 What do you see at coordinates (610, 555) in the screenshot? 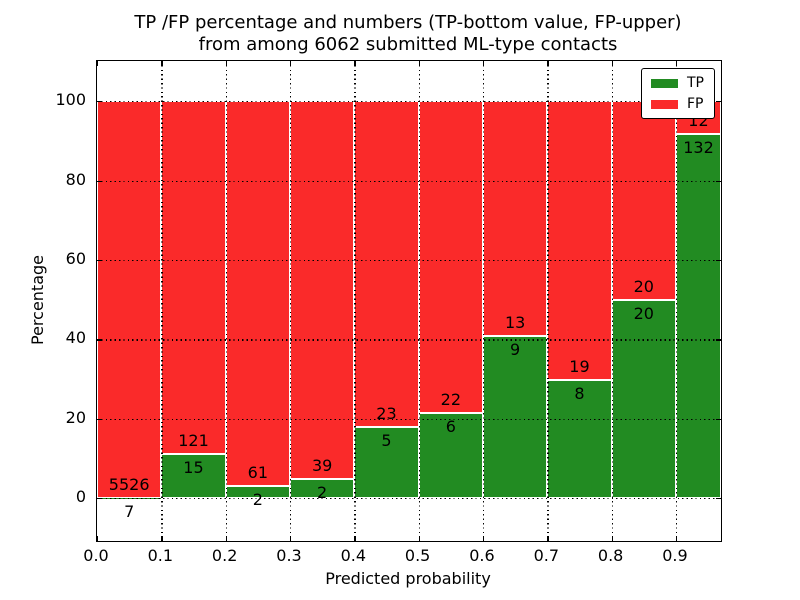
I see `x-tick-label: 0.8` at bounding box center [610, 555].